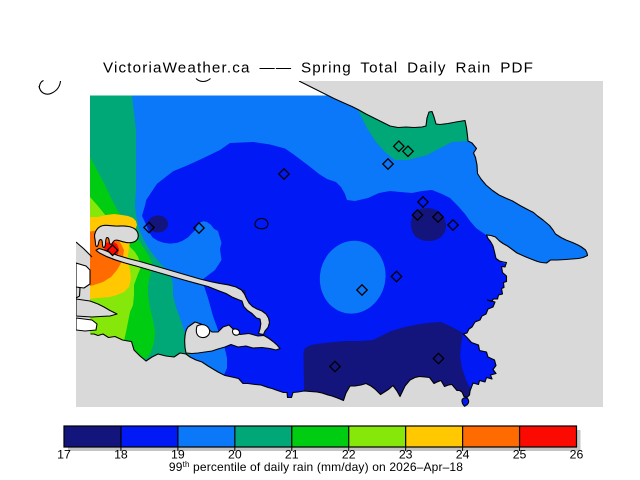 The image size is (640, 480). I want to click on svg-text: 24, so click(463, 455).